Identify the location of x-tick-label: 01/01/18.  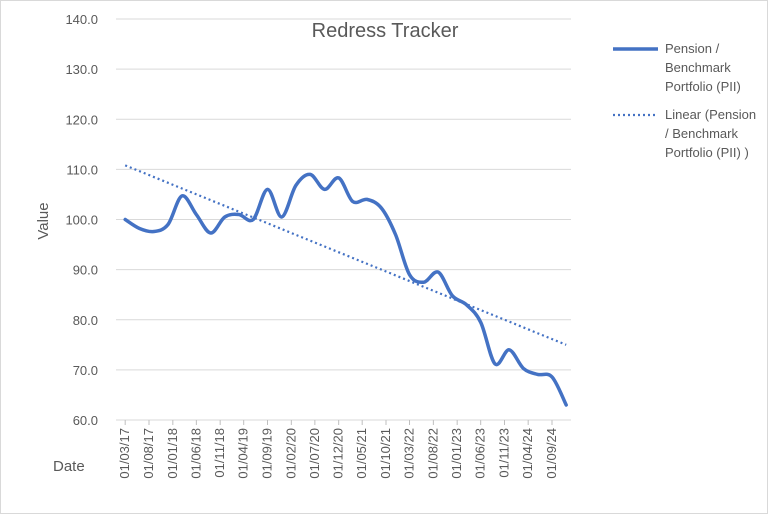
(172, 453).